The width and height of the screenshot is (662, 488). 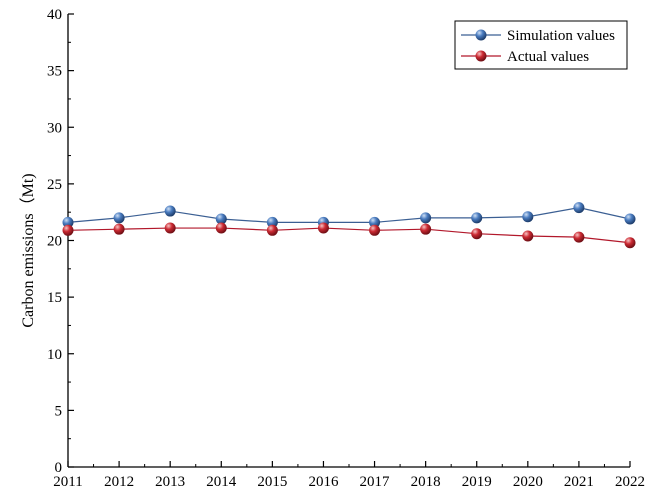 What do you see at coordinates (67, 481) in the screenshot?
I see `x-tick-label: 2011` at bounding box center [67, 481].